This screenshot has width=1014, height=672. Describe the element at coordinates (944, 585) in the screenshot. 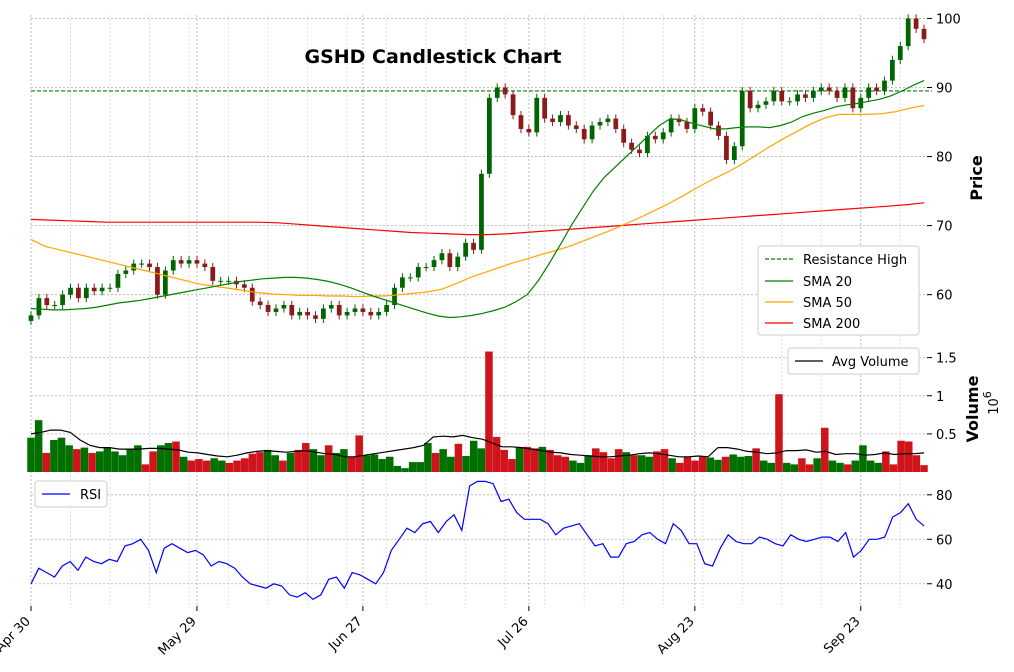

I see `rsi-tick-label: 40` at that location.